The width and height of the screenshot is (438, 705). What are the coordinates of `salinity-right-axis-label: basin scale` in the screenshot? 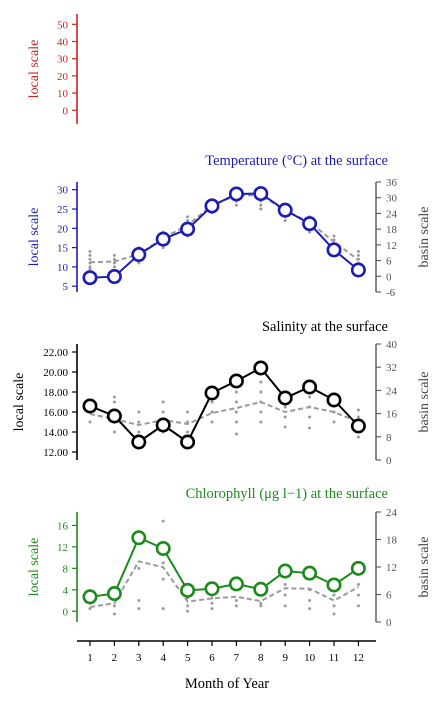 It's located at (424, 401).